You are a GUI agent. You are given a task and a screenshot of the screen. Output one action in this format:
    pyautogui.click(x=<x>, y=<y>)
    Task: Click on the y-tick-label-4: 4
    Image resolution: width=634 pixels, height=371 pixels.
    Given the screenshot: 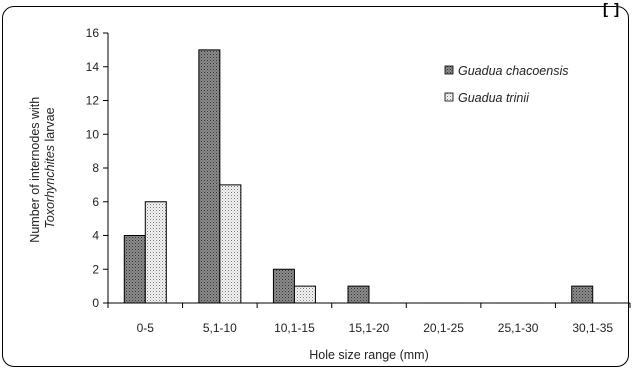 What is the action you would take?
    pyautogui.click(x=95, y=236)
    